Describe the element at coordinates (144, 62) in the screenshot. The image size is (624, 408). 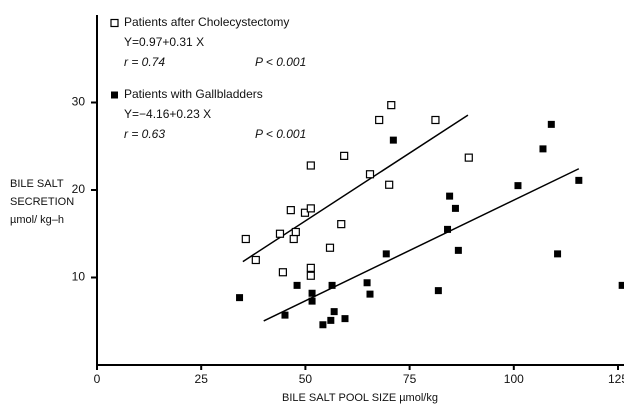
I see `r-value: r = 0.74` at that location.